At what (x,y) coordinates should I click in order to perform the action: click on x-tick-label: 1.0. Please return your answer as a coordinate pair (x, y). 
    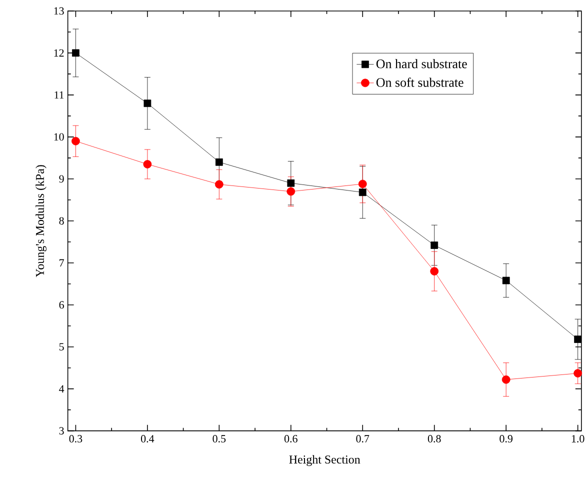
    Looking at the image, I should click on (578, 439).